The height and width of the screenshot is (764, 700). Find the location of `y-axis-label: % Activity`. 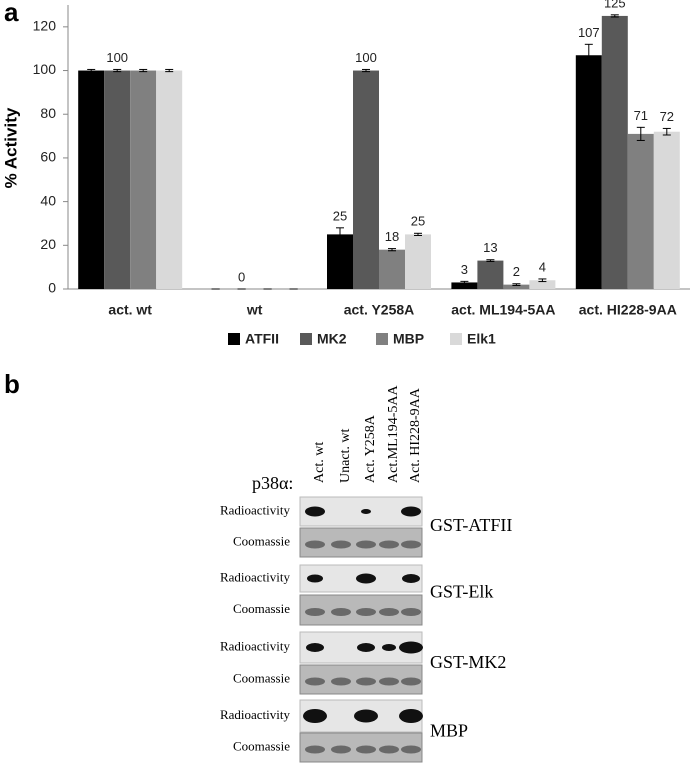

y-axis-label: % Activity is located at coordinates (10, 147).